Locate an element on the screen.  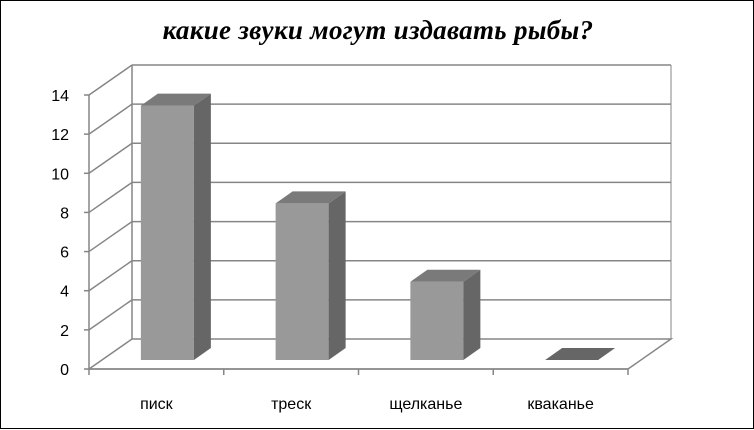
x-category-label: писк is located at coordinates (157, 404).